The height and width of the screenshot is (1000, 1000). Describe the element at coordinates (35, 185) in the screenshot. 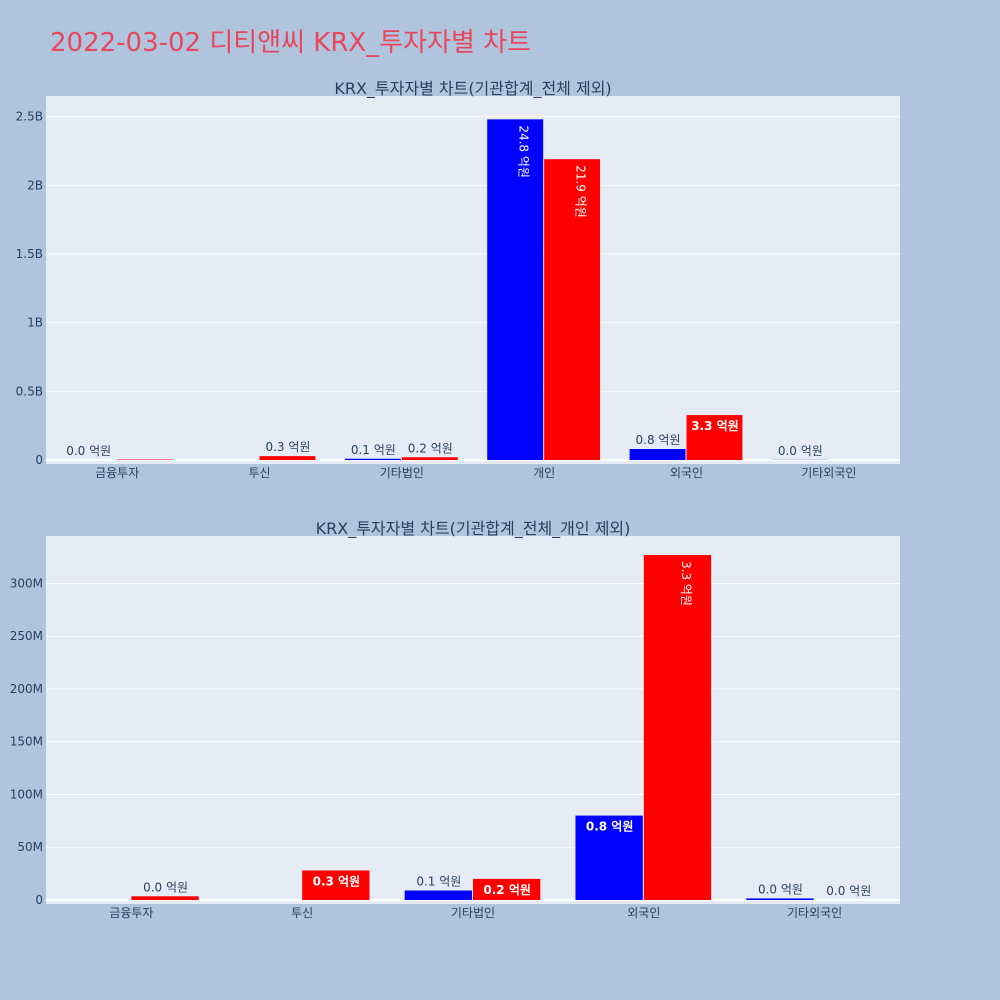

I see `y-tick-label: 2B` at that location.